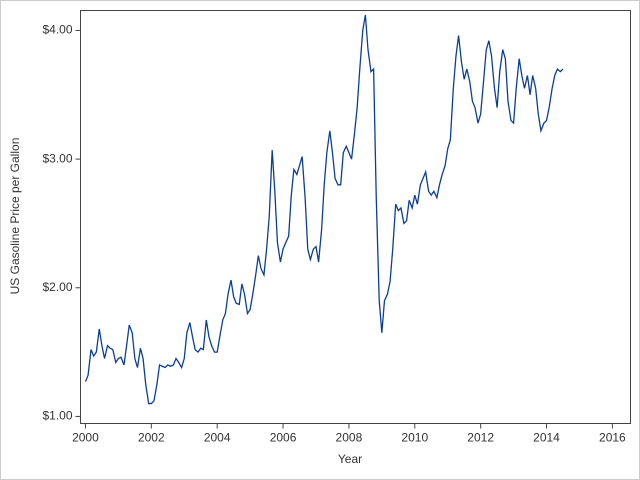  What do you see at coordinates (57, 287) in the screenshot?
I see `y-tick-label: $2.00` at bounding box center [57, 287].